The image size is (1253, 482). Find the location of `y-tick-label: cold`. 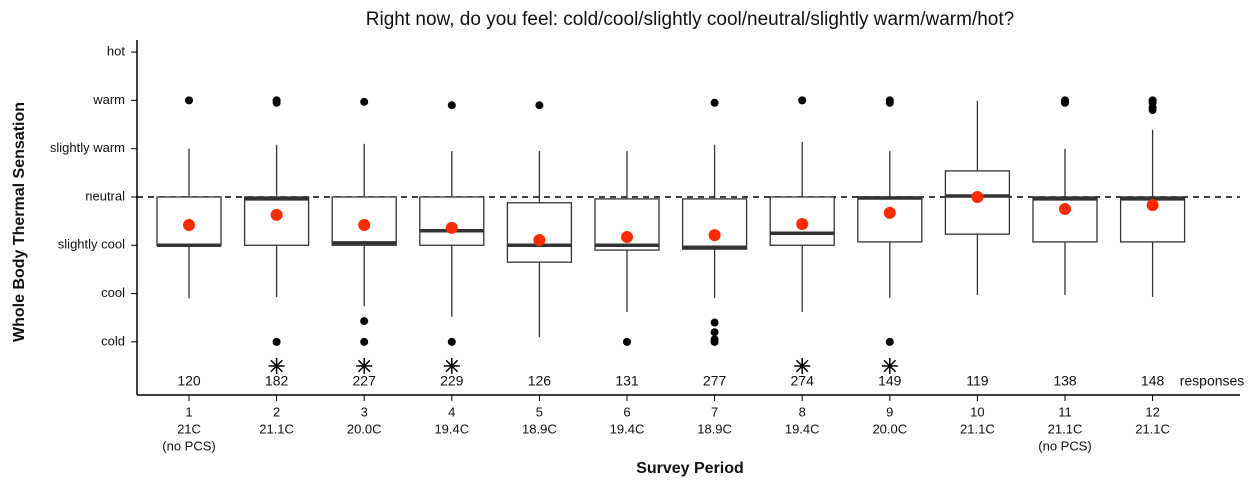

y-tick-label: cold is located at coordinates (113, 340).